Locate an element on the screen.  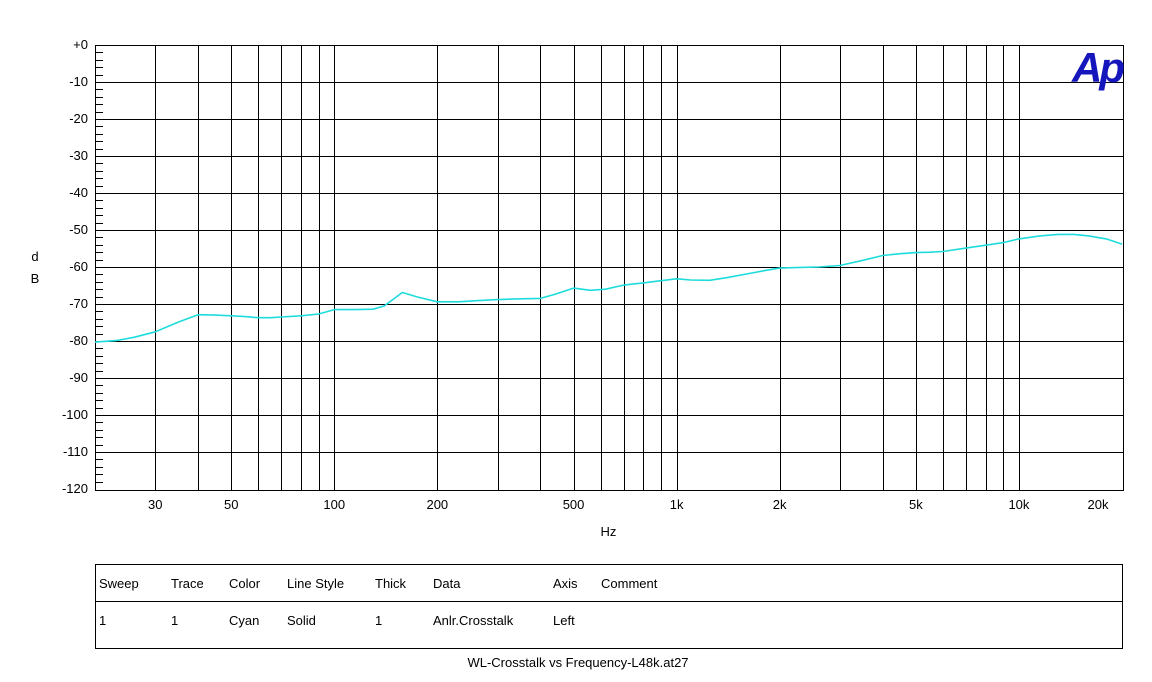
y-tick-label: -120 is located at coordinates (74, 488).